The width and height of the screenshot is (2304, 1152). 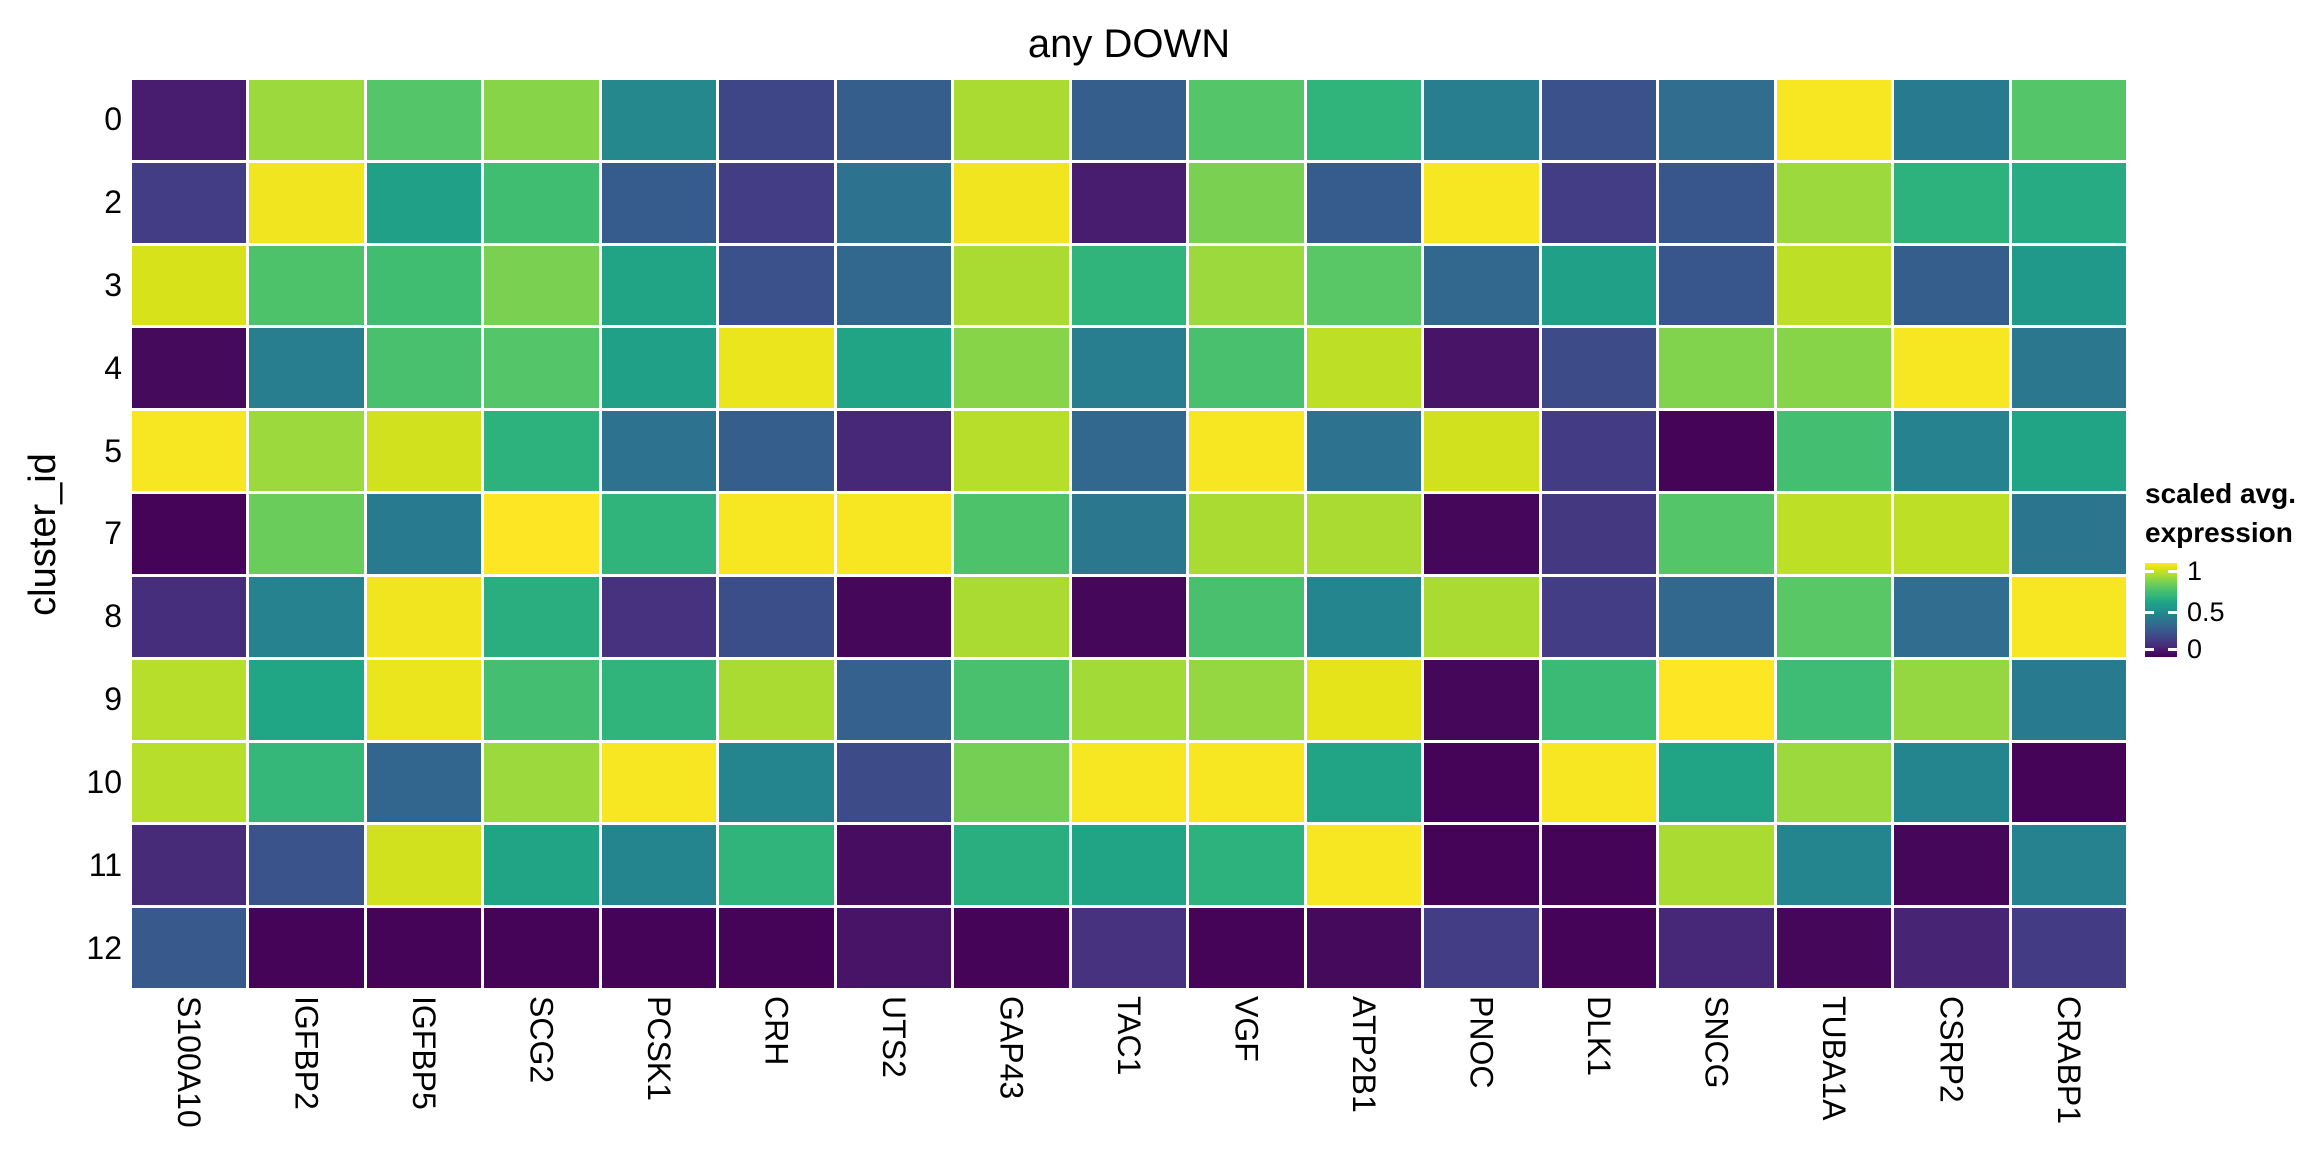 What do you see at coordinates (113, 616) in the screenshot?
I see `y-tick-label: 8` at bounding box center [113, 616].